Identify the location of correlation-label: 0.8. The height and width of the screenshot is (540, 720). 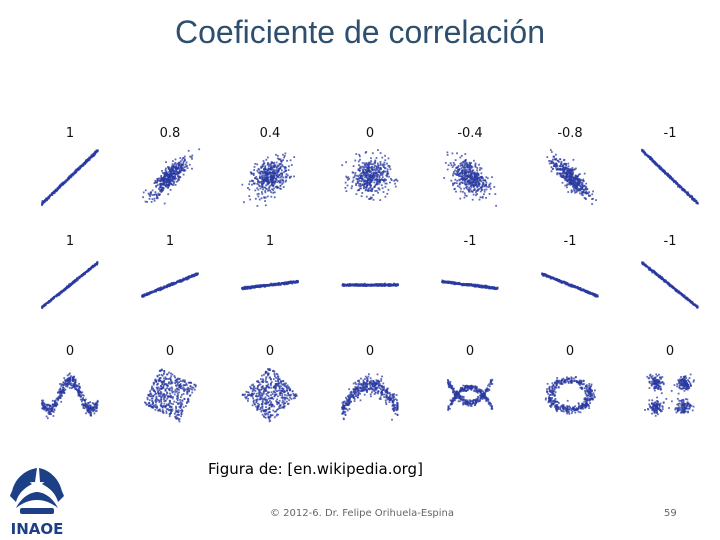
(170, 133).